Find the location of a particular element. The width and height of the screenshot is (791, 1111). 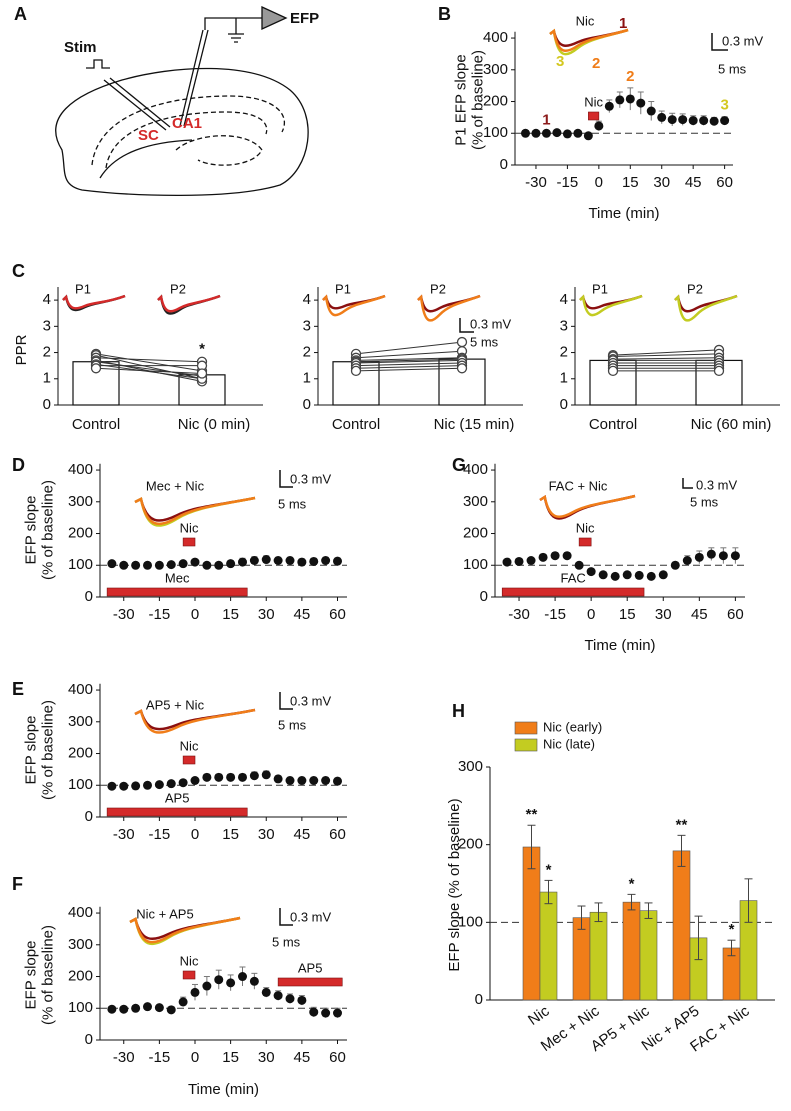

panel-label: B is located at coordinates (444, 14).